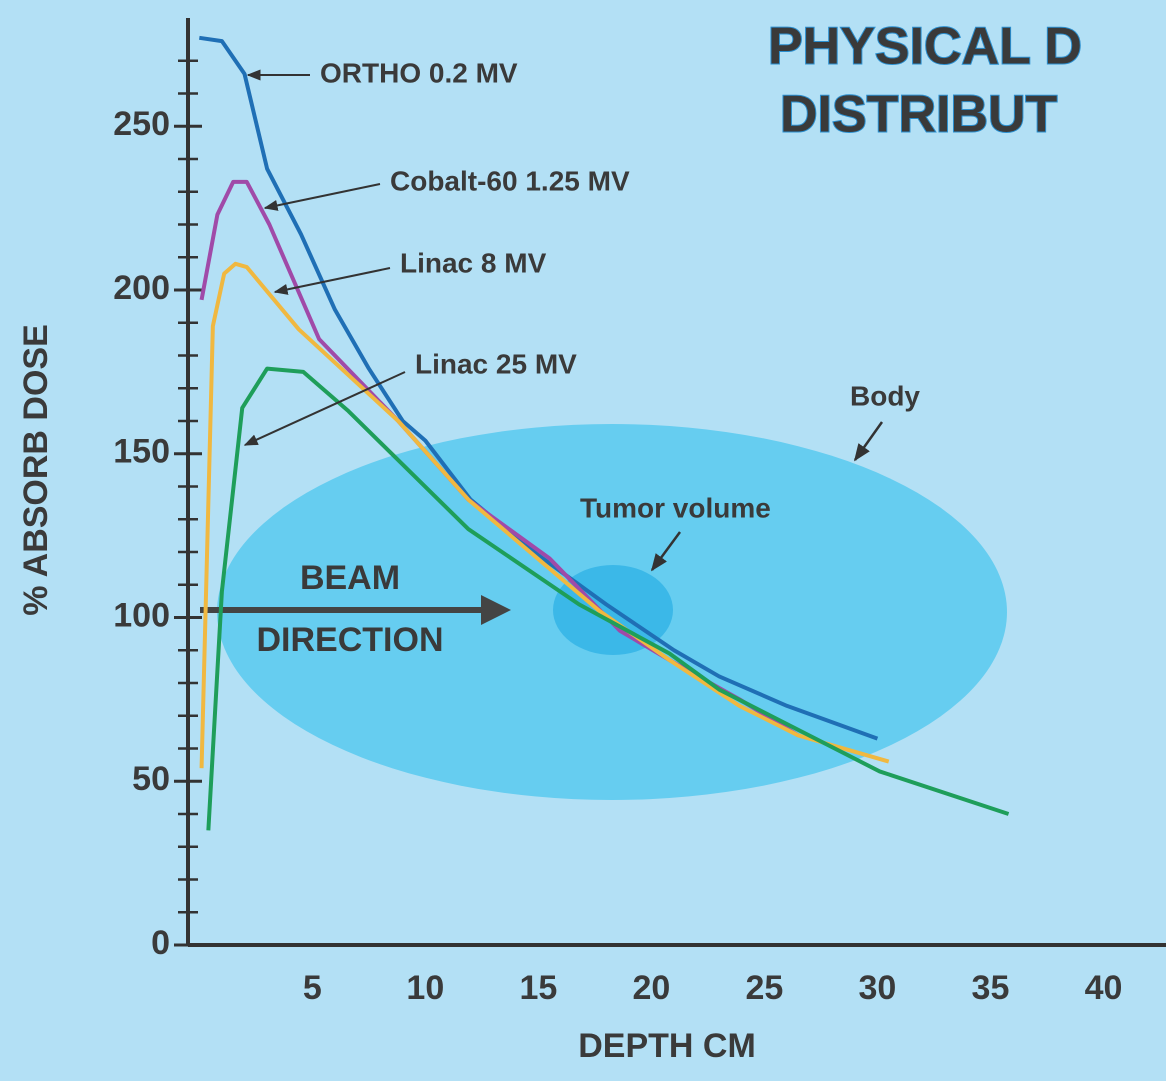 The image size is (1166, 1081). What do you see at coordinates (419, 72) in the screenshot?
I see `series-label: ORTHO 0.2 MV` at bounding box center [419, 72].